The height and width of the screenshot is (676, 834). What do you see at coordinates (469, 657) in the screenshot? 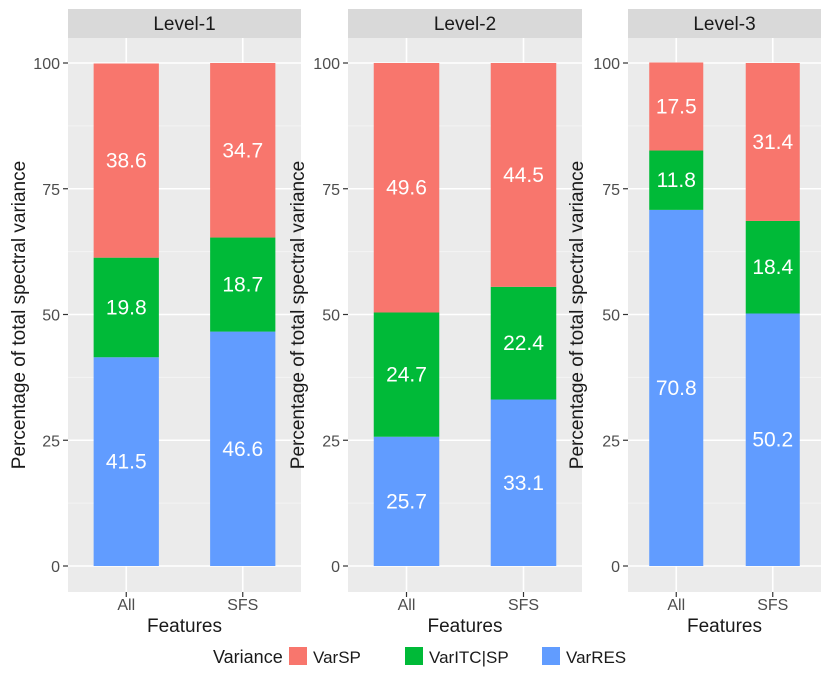
I see `legend-label: VarITC|SP` at bounding box center [469, 657].